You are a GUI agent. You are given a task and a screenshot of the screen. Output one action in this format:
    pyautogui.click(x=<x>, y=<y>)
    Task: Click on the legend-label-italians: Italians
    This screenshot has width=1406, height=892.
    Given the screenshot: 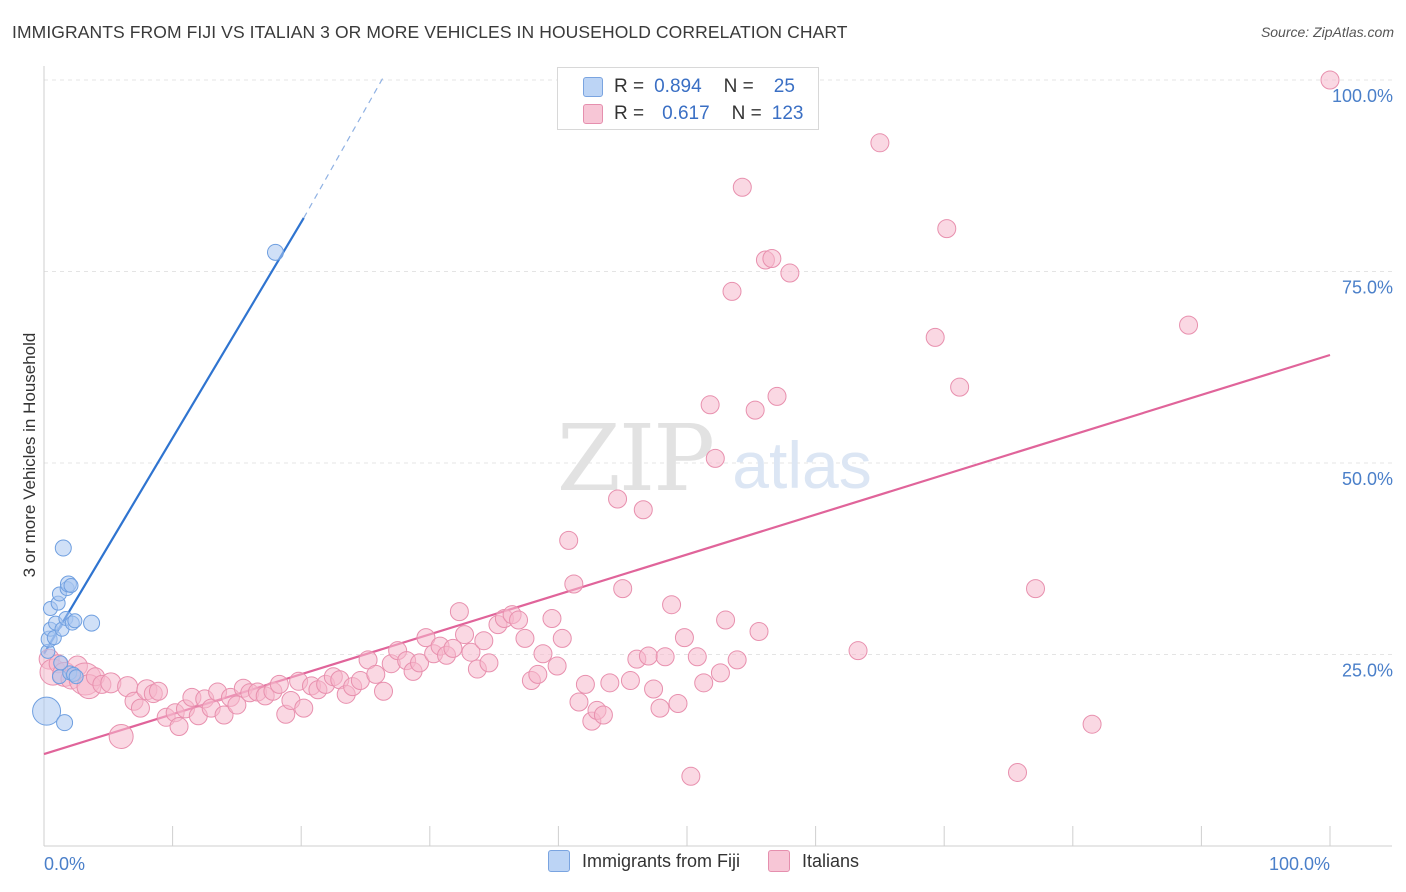 What is the action you would take?
    pyautogui.click(x=831, y=860)
    